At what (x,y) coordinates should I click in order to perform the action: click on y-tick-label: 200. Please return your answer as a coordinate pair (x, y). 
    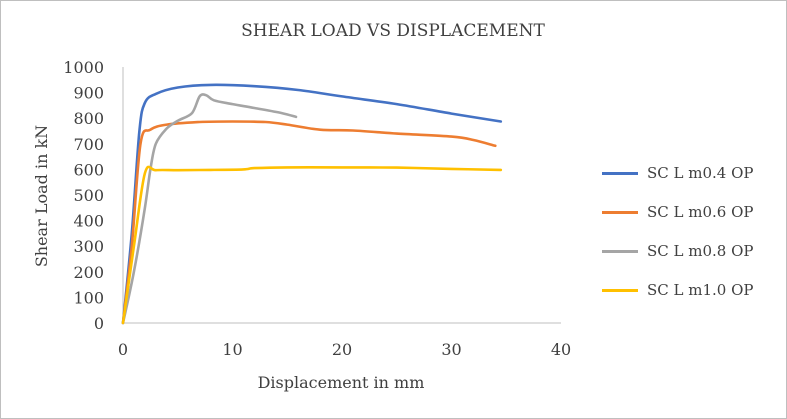
    Looking at the image, I should click on (88, 272).